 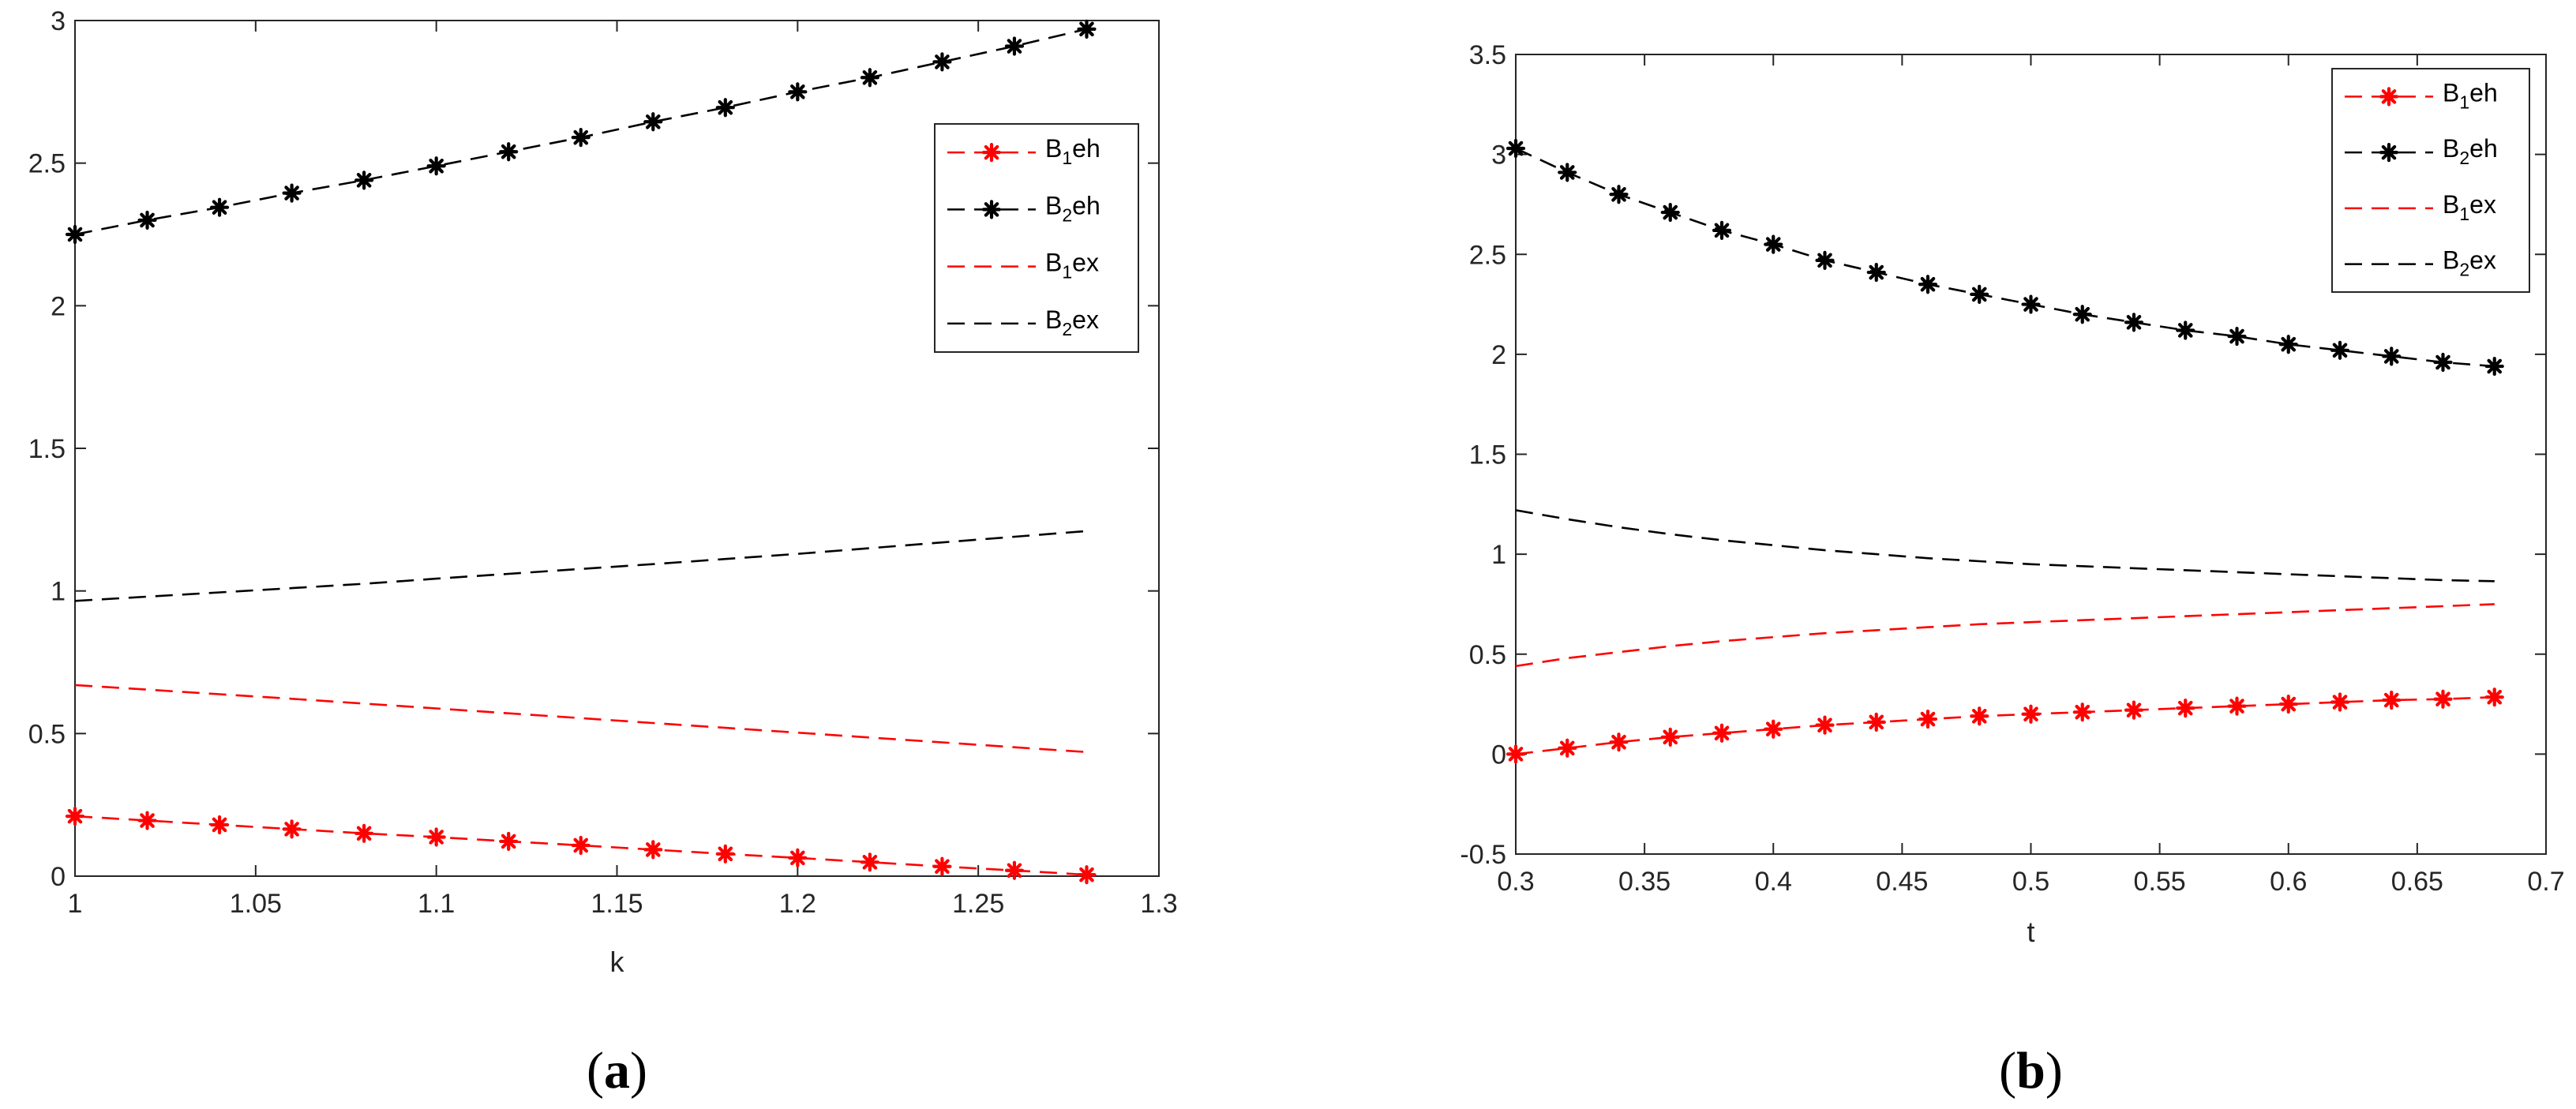 I want to click on panel-b-ytick-label: 3, so click(x=1498, y=155).